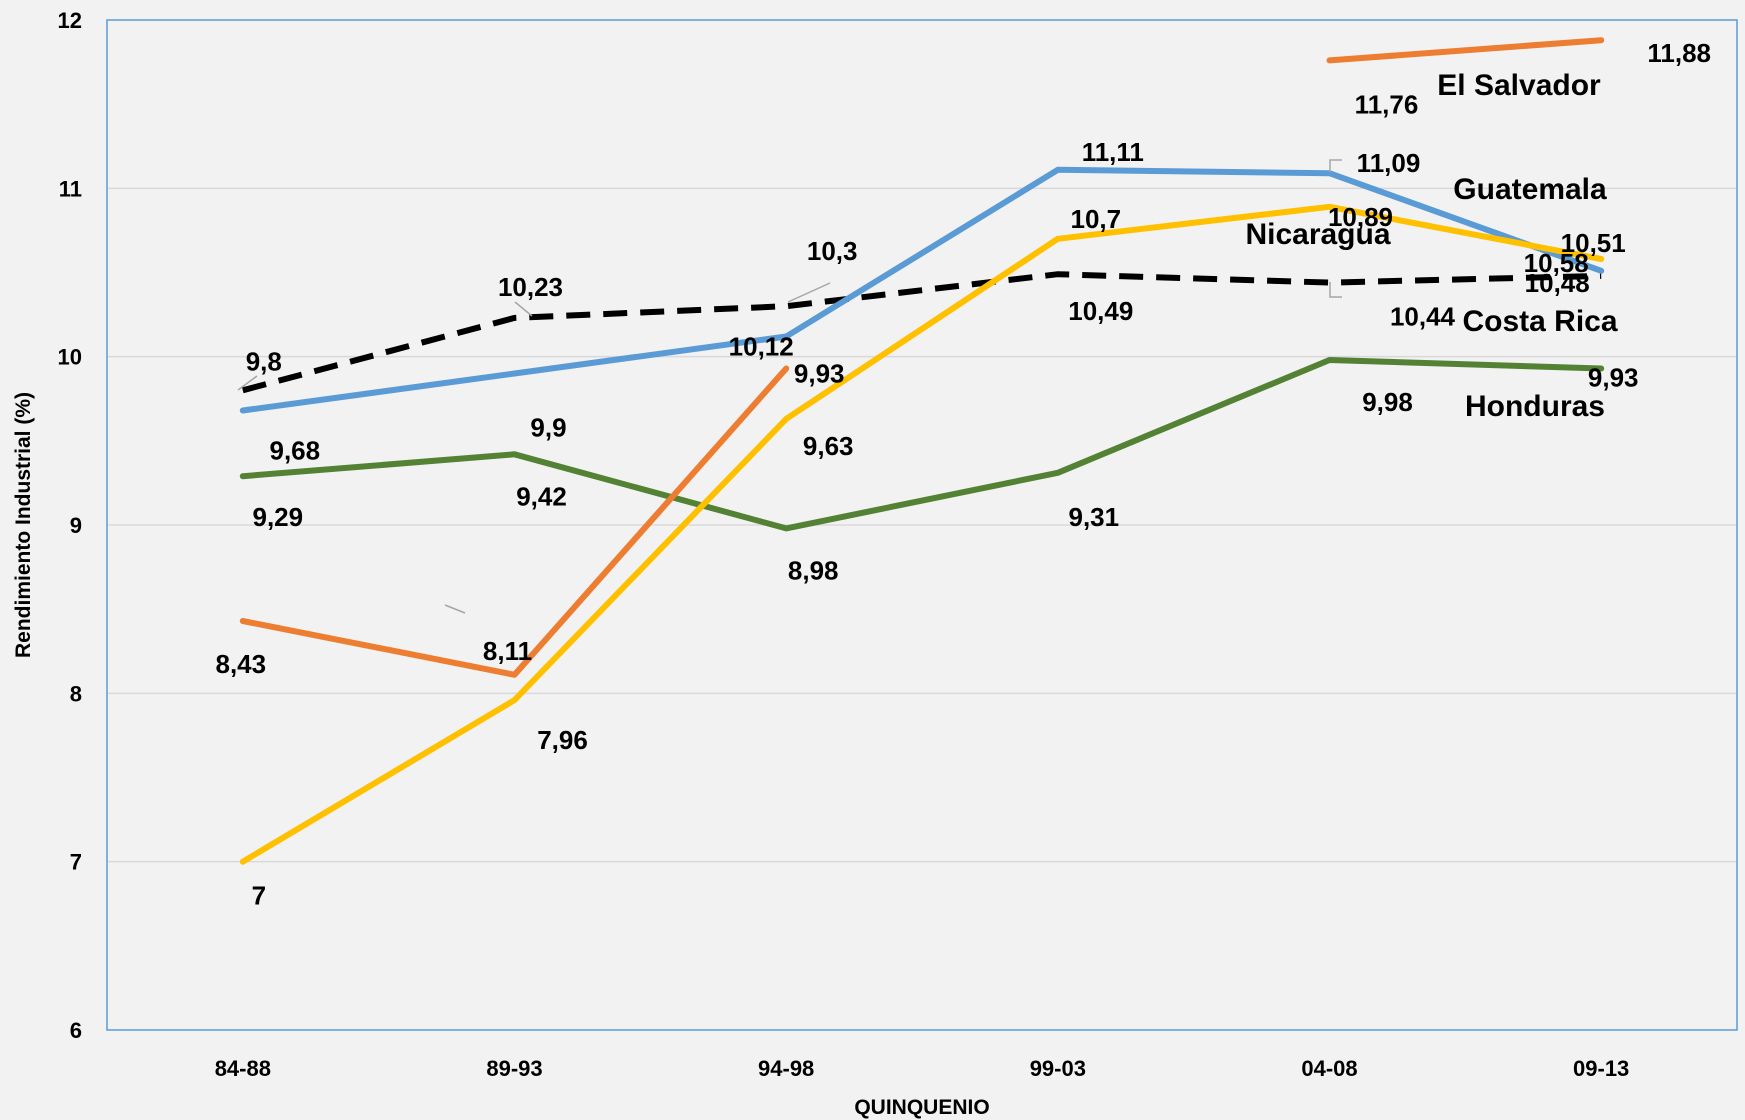 This screenshot has width=1745, height=1120. Describe the element at coordinates (1556, 263) in the screenshot. I see `data-label: 10,58` at that location.